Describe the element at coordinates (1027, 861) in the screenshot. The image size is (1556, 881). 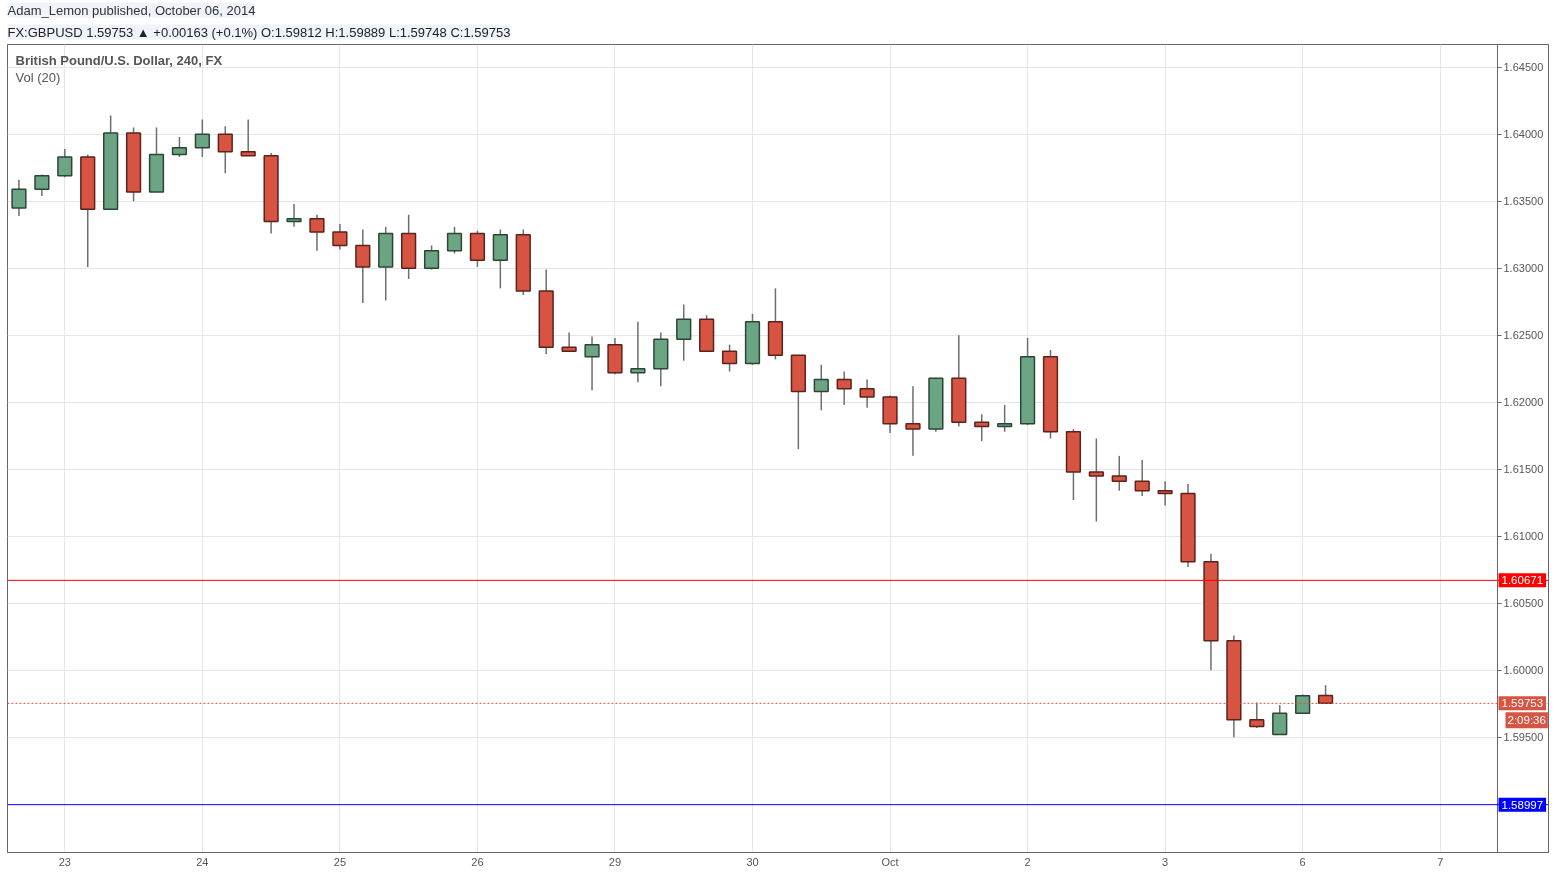
I see `x-tick-label: 2` at that location.